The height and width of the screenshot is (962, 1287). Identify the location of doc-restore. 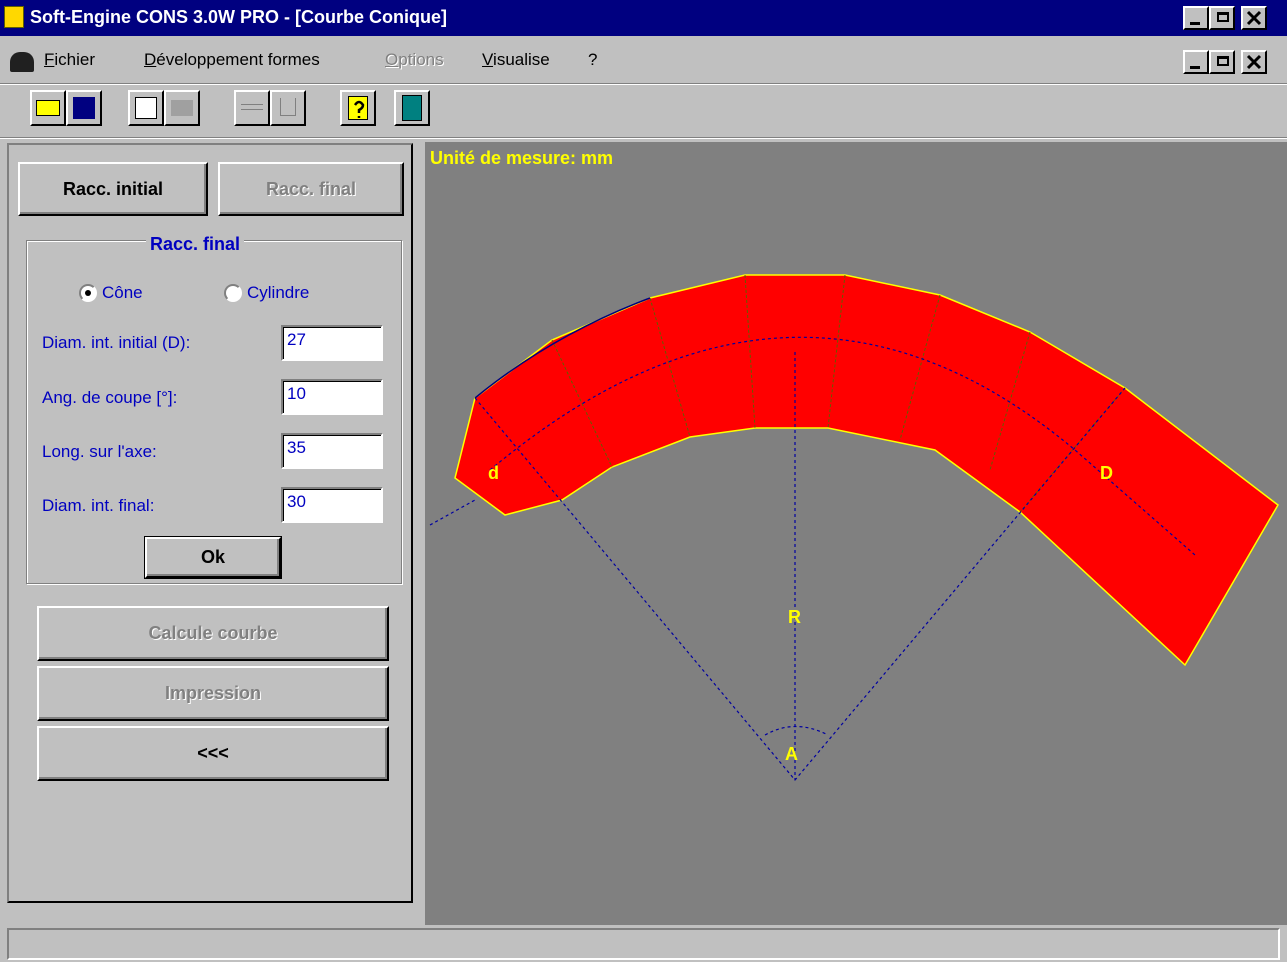
(1222, 62).